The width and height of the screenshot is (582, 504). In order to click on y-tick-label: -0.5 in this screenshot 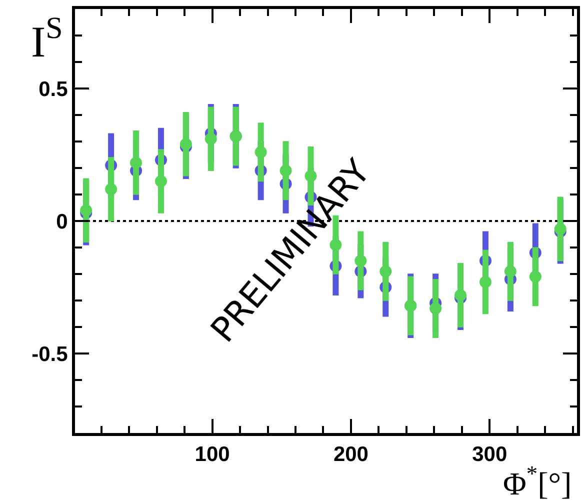, I will do `click(50, 354)`.